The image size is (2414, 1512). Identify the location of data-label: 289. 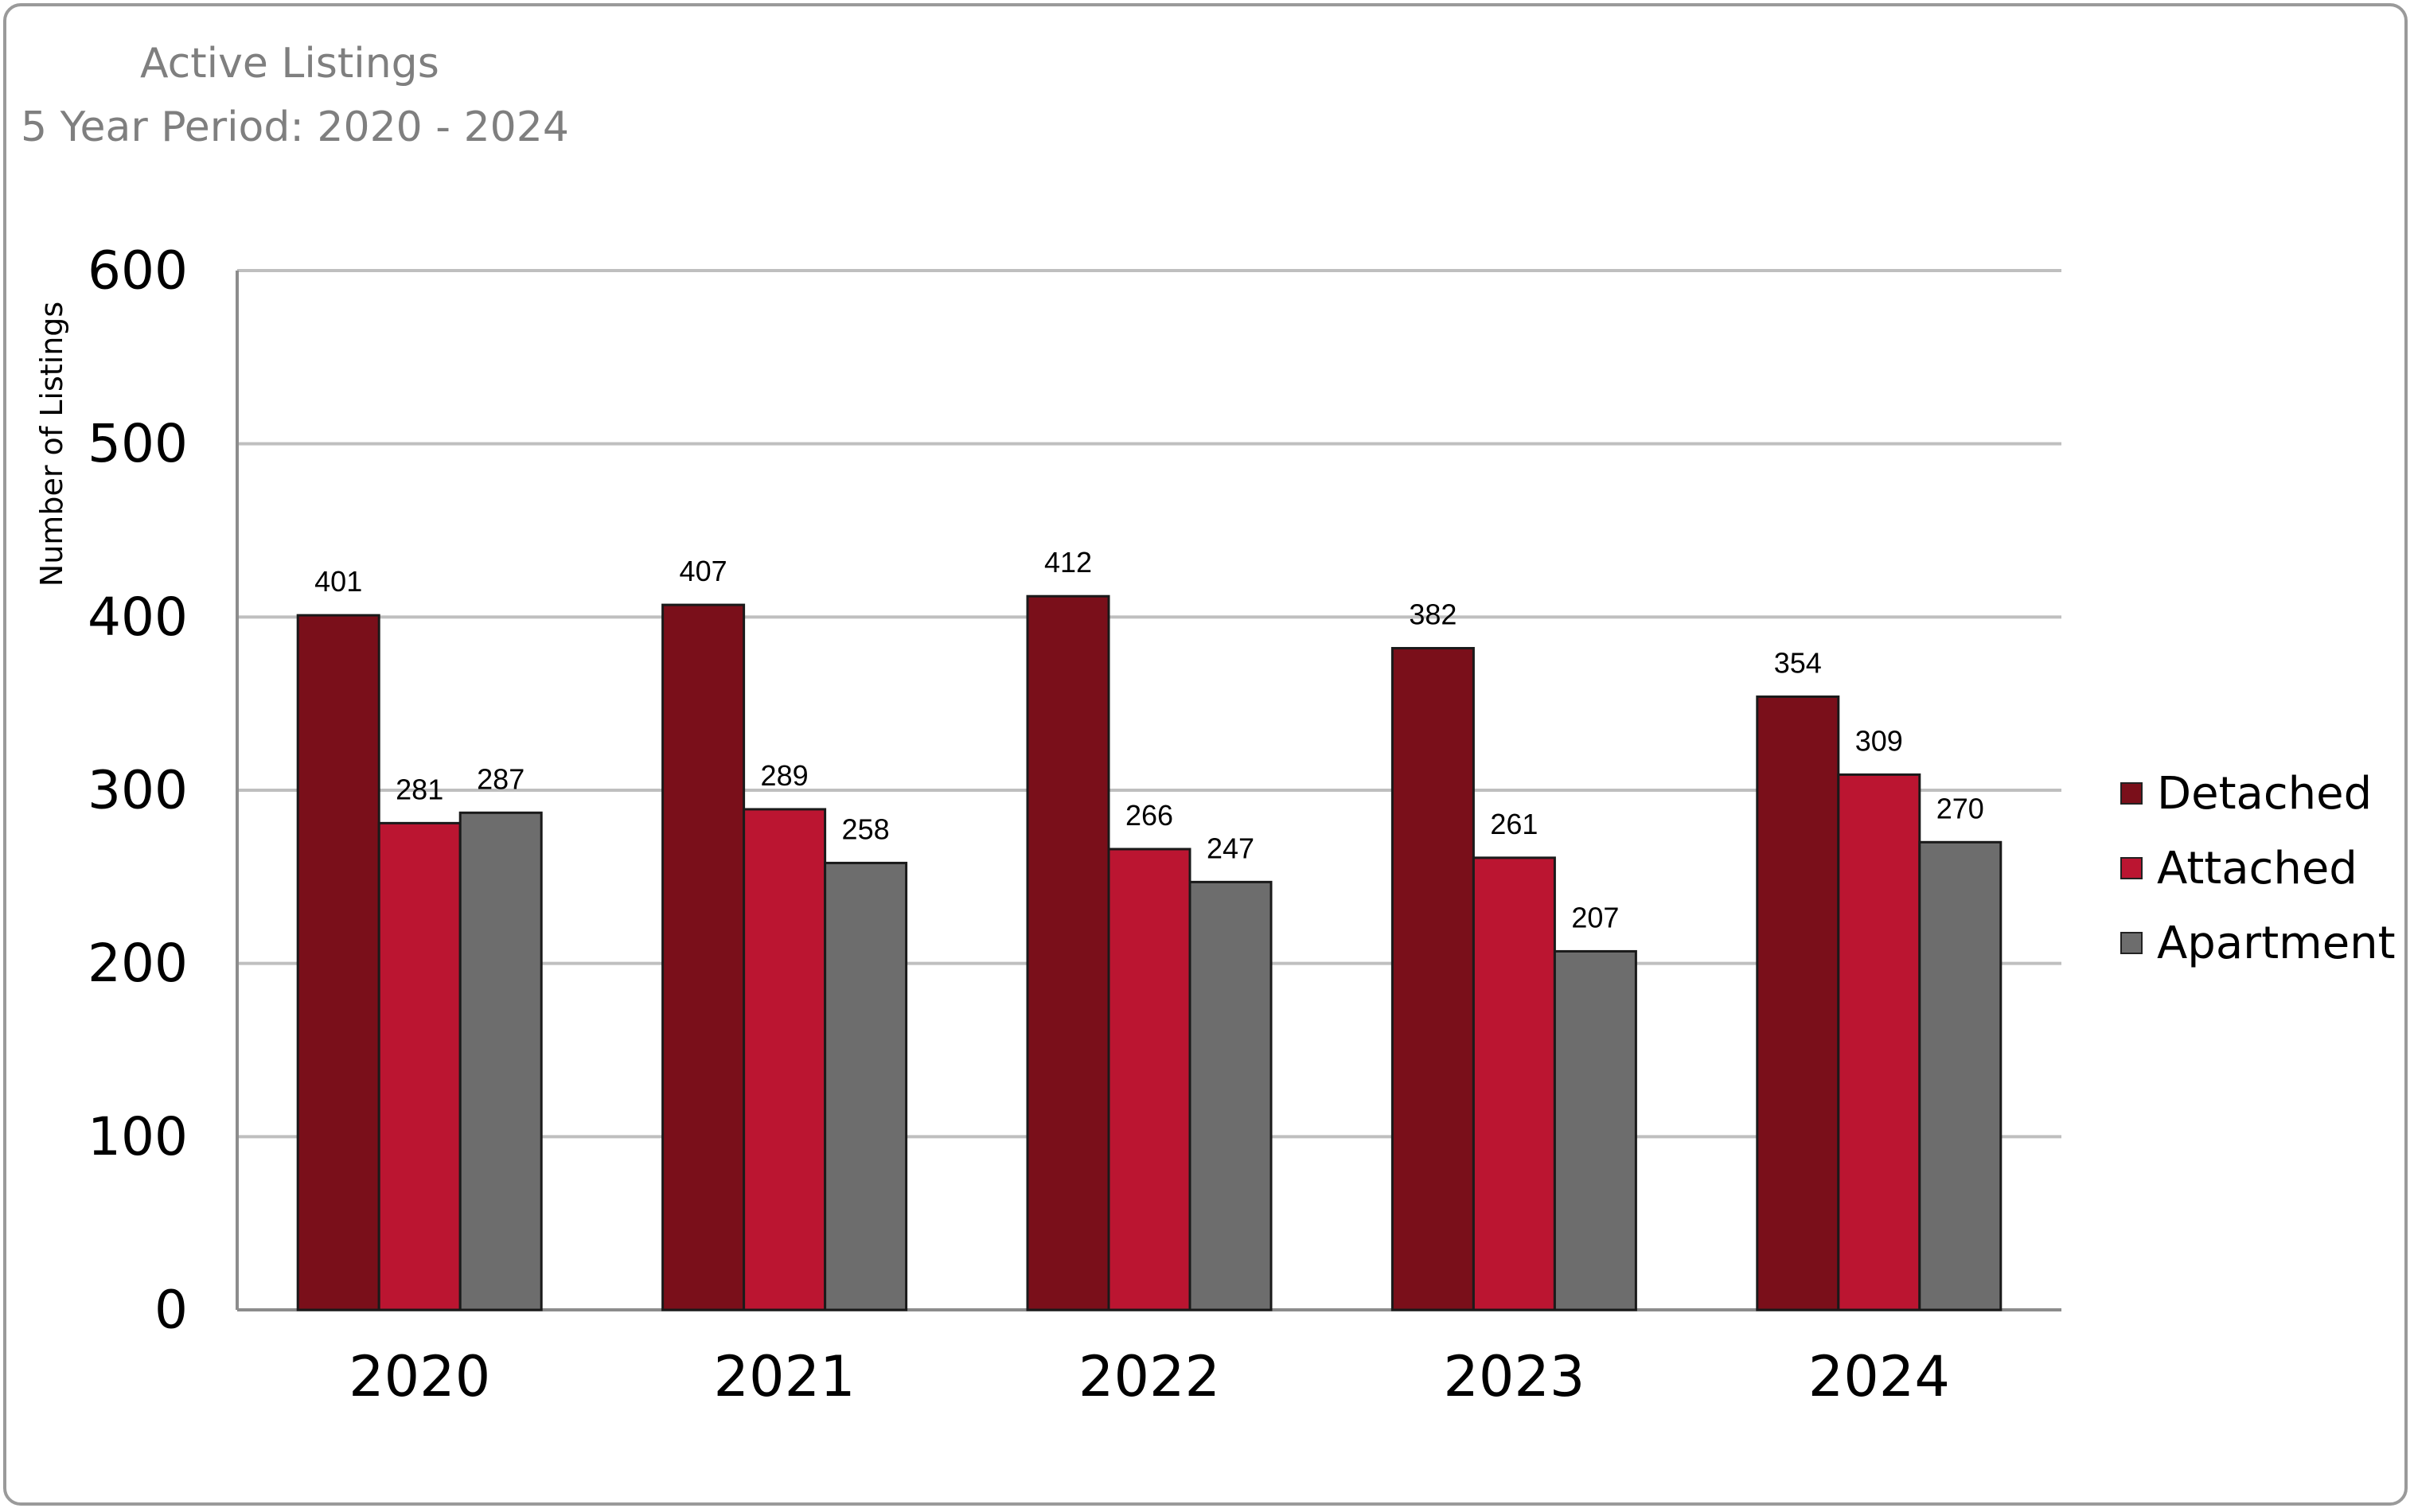
(785, 775).